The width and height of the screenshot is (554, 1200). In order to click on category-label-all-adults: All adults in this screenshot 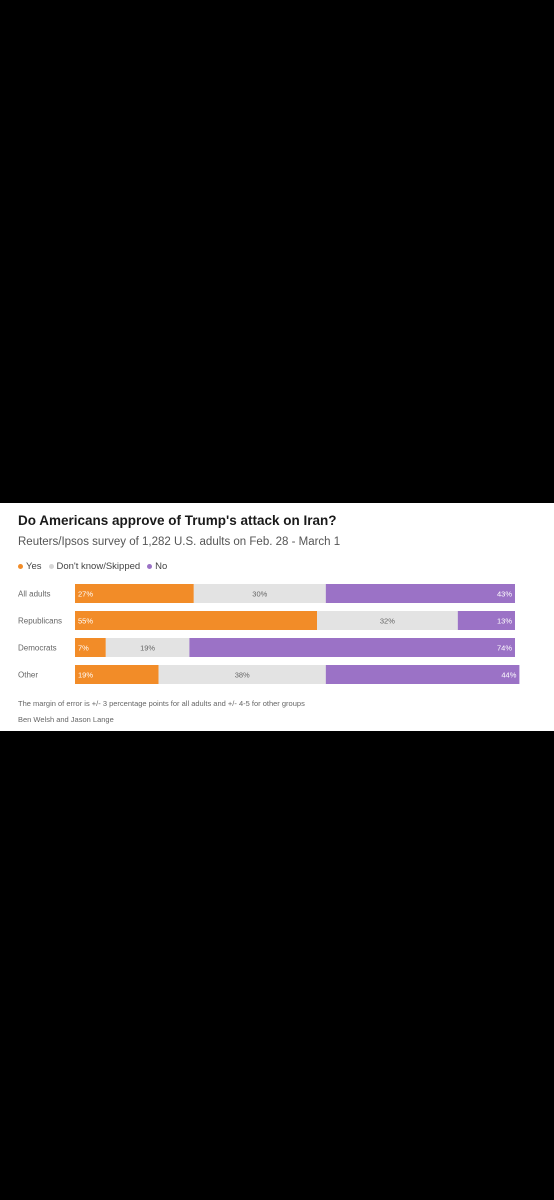, I will do `click(34, 594)`.